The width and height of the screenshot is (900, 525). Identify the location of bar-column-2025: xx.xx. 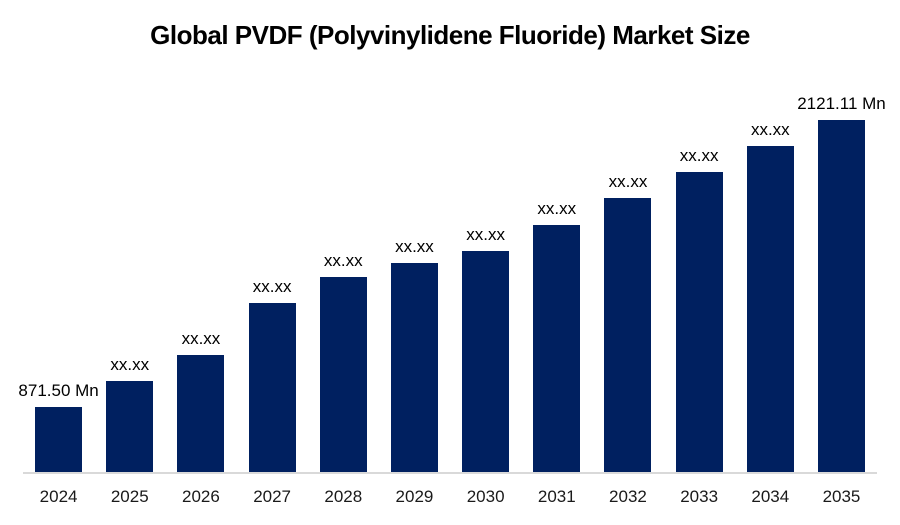
(129, 413).